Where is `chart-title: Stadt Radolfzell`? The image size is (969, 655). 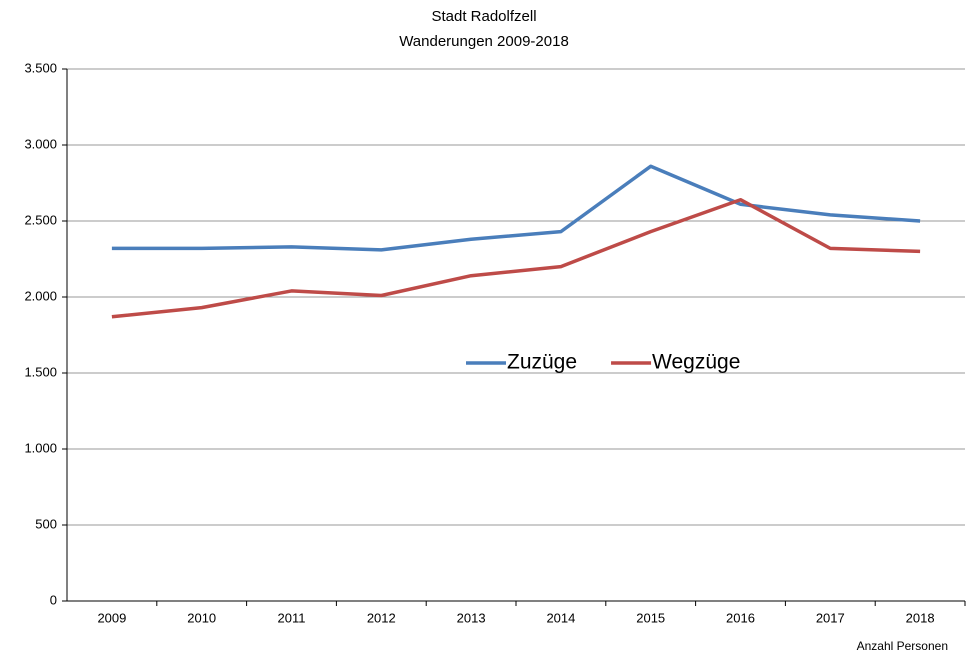
chart-title: Stadt Radolfzell is located at coordinates (483, 16).